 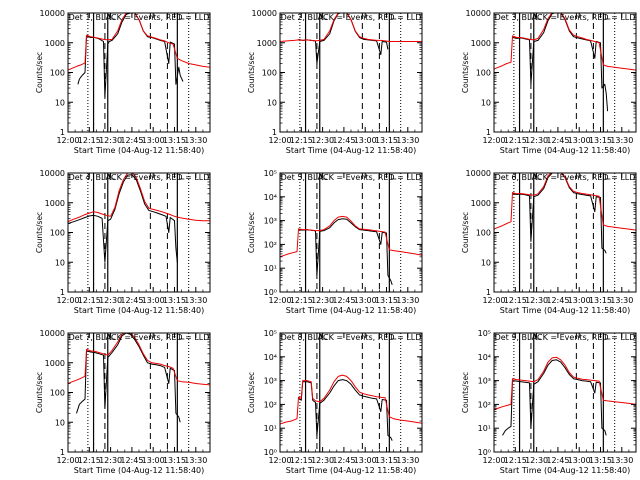 I want to click on y-tick-label: 1000, so click(x=55, y=363).